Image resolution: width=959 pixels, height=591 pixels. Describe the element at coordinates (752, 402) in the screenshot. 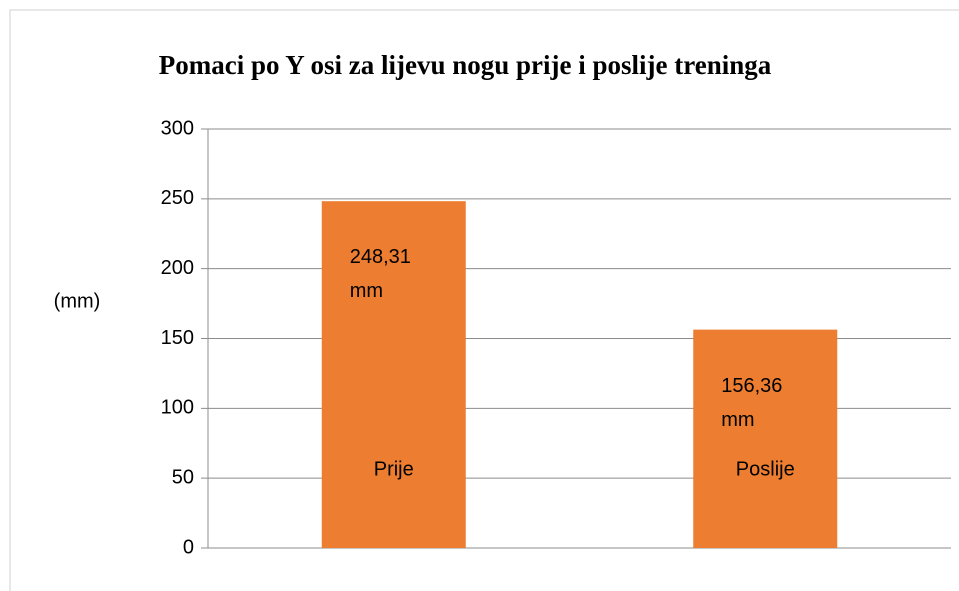

I see `data-label: 156,36 mm` at that location.